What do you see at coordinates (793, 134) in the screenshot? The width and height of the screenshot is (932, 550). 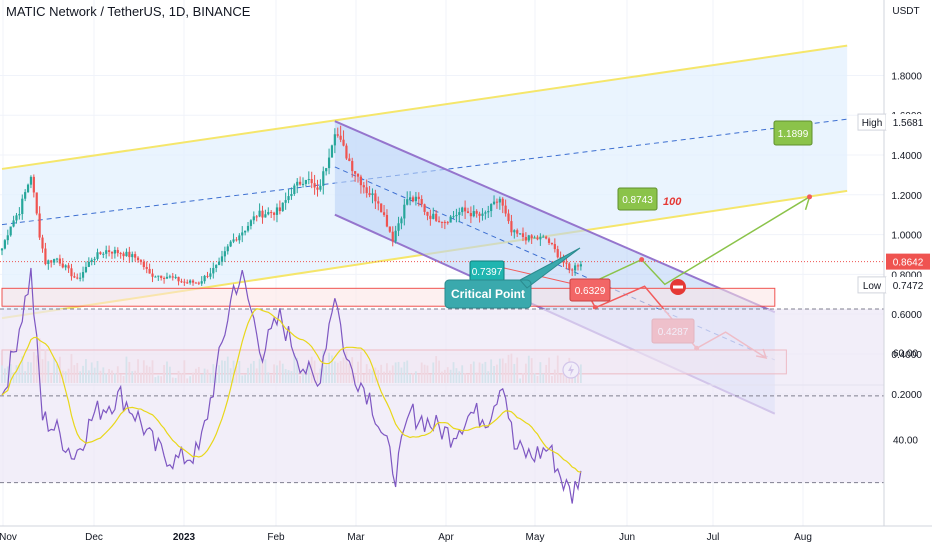 I see `target-up-label-text: 1.1899` at bounding box center [793, 134].